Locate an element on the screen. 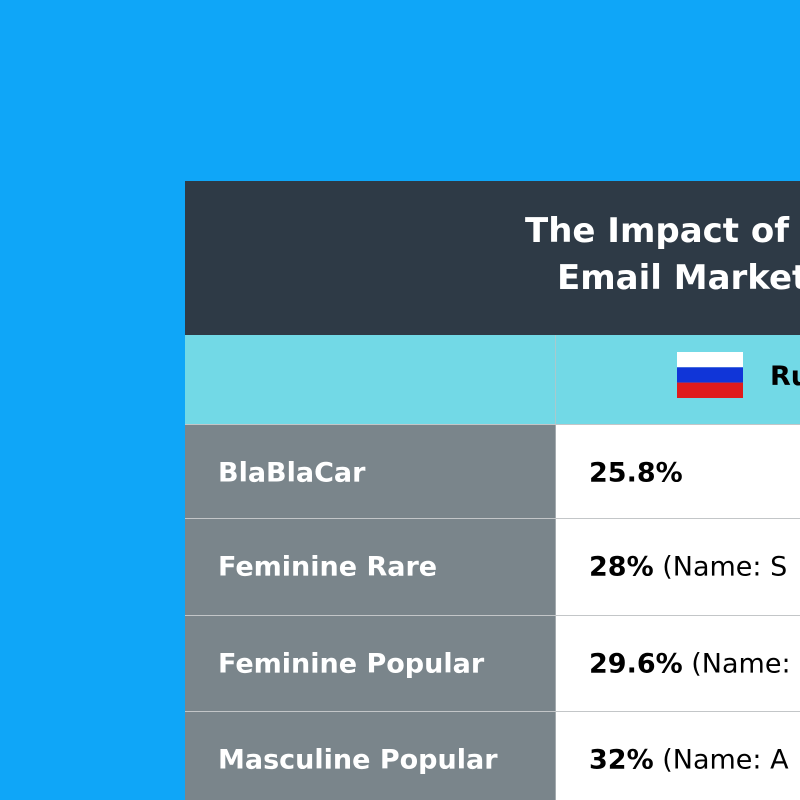  row-label-cell: BlaBlaCar is located at coordinates (370, 473).